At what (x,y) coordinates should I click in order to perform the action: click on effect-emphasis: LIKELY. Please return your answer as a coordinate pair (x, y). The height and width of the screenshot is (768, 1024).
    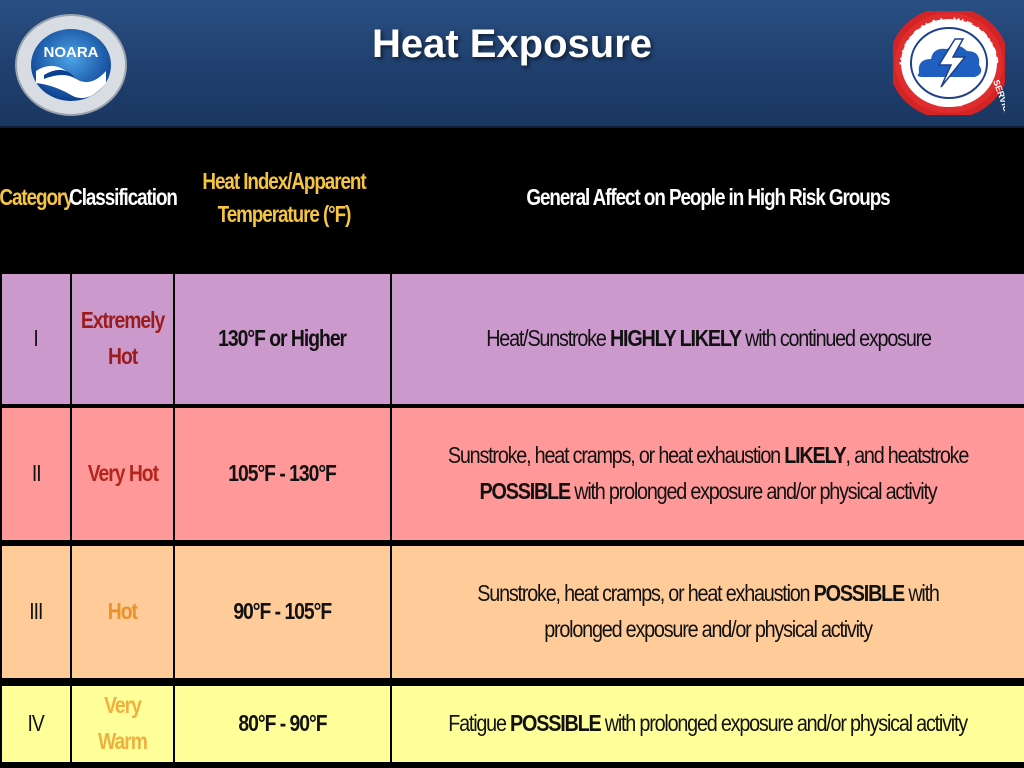
    Looking at the image, I should click on (815, 455).